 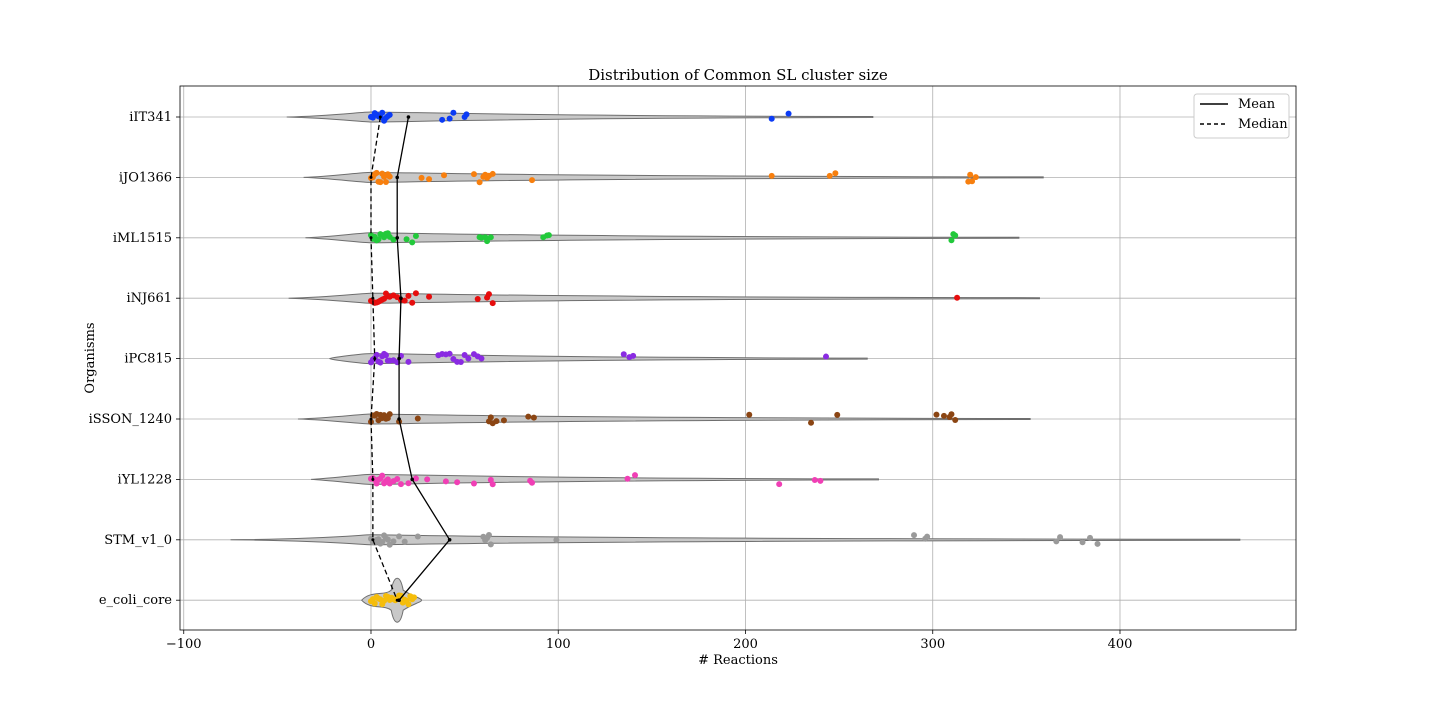 What do you see at coordinates (371, 644) in the screenshot?
I see `x-tick-label: 0` at bounding box center [371, 644].